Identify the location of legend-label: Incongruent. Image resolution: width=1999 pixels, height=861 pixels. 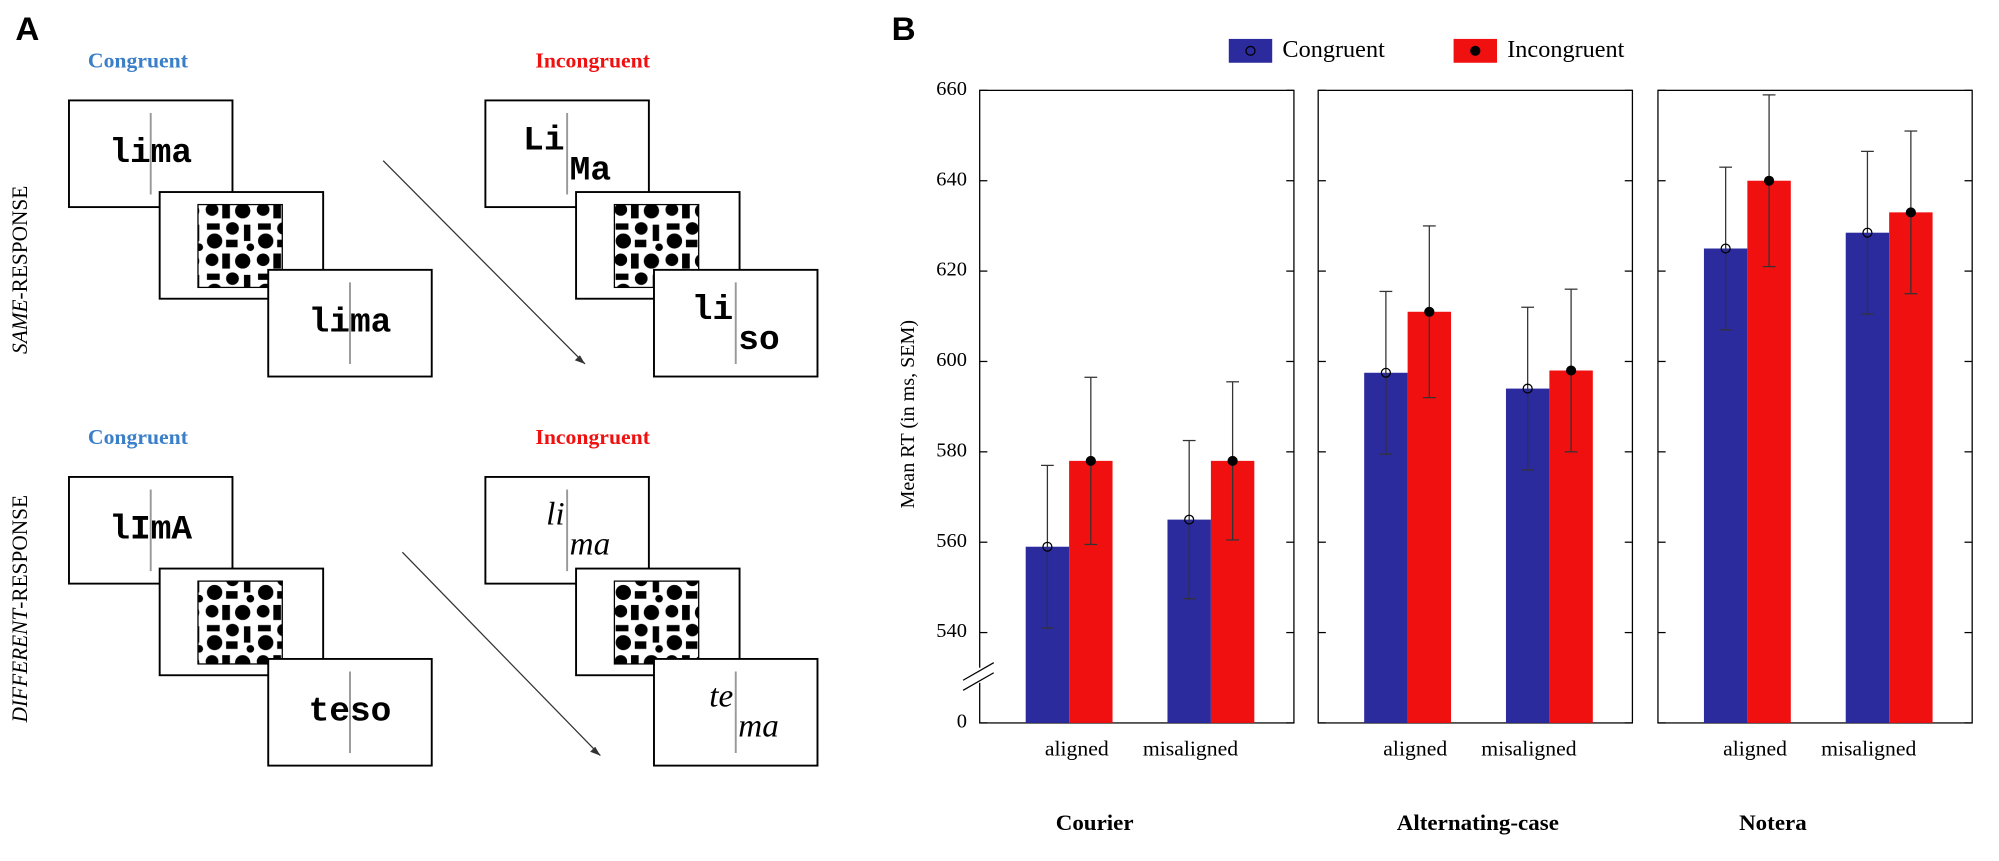
(1566, 50).